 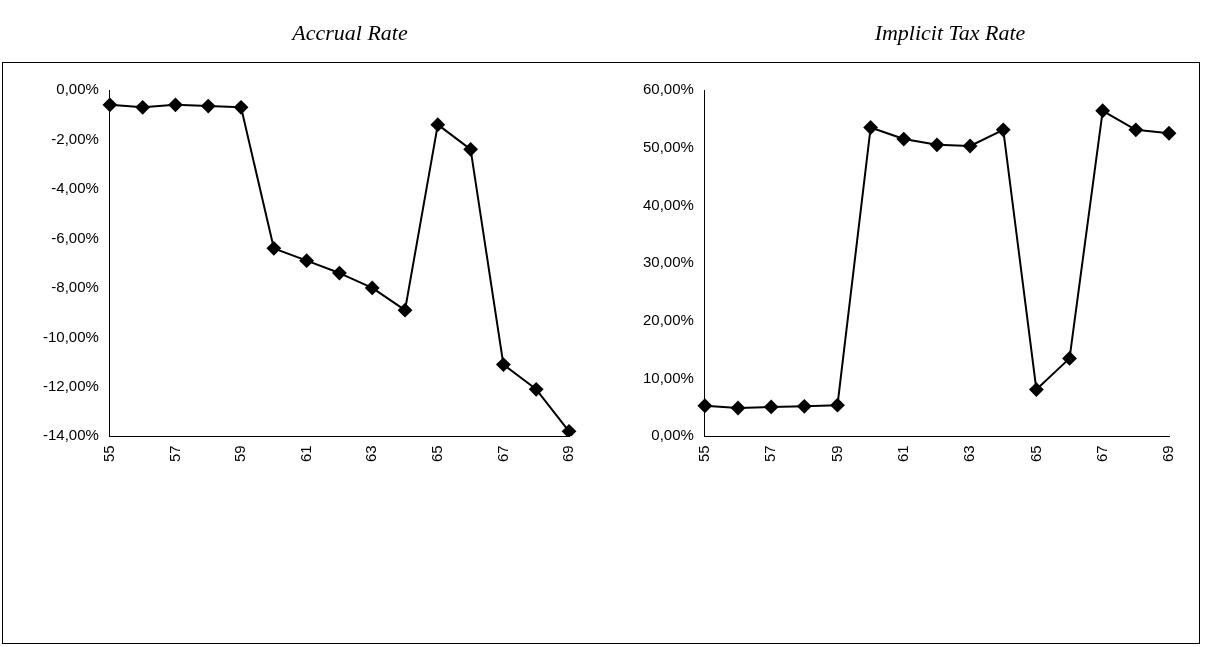 What do you see at coordinates (668, 377) in the screenshot?
I see `y-tick-label: 10,00%` at bounding box center [668, 377].